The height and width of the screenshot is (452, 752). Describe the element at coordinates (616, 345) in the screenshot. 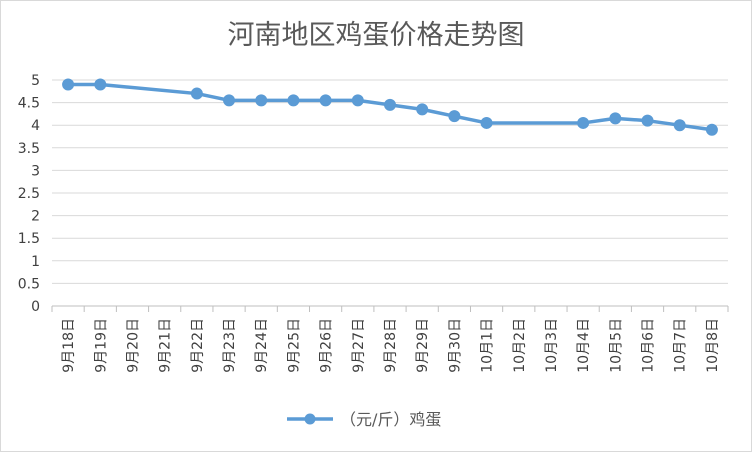

I see `x-tick-label: 10月5日` at that location.